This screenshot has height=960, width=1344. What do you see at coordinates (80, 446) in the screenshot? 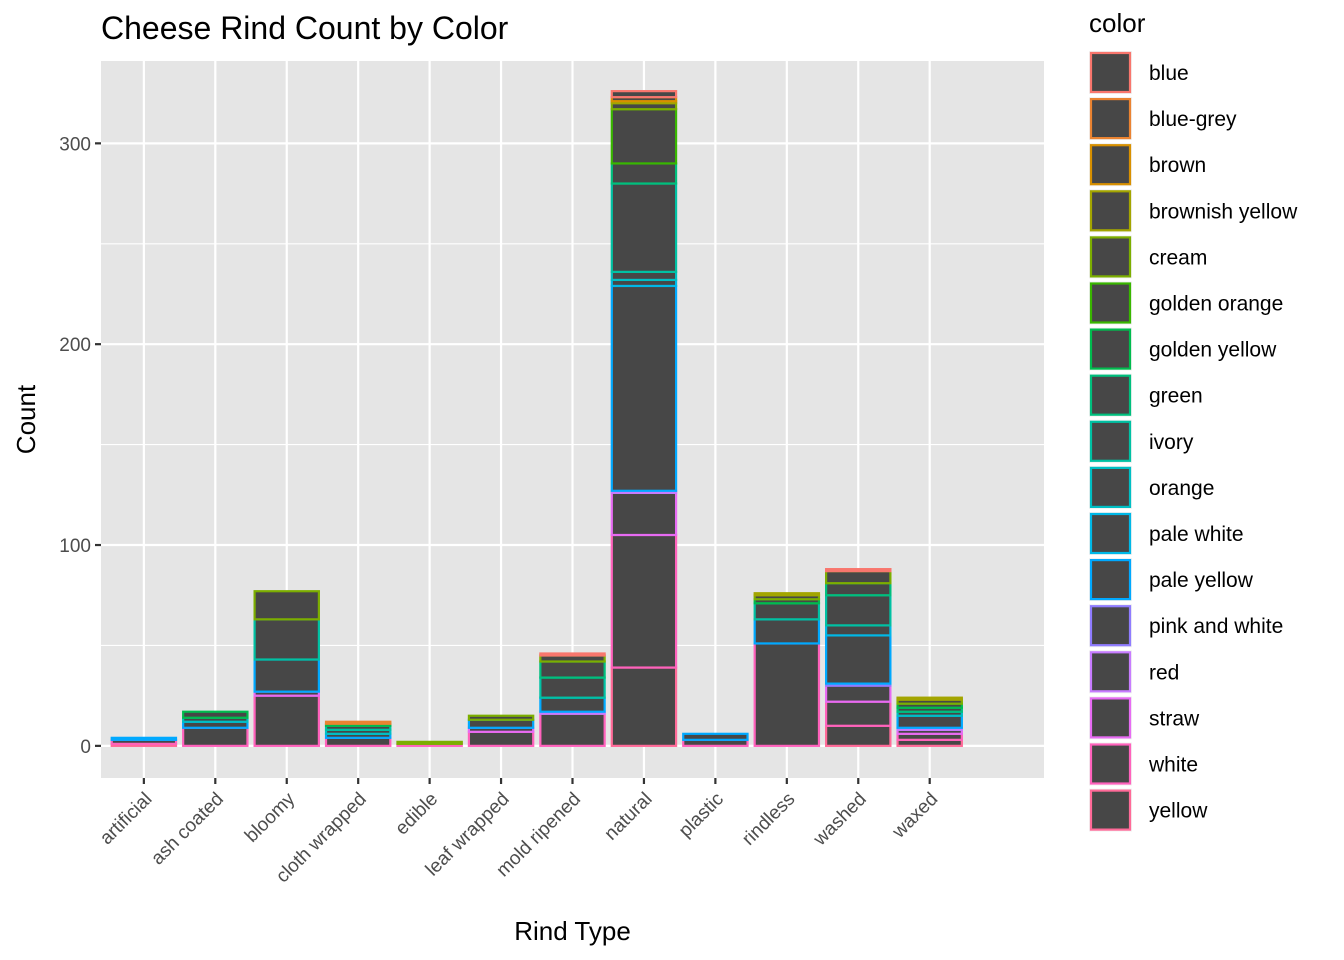
I see `y-axis: 0 100 200 300` at bounding box center [80, 446].